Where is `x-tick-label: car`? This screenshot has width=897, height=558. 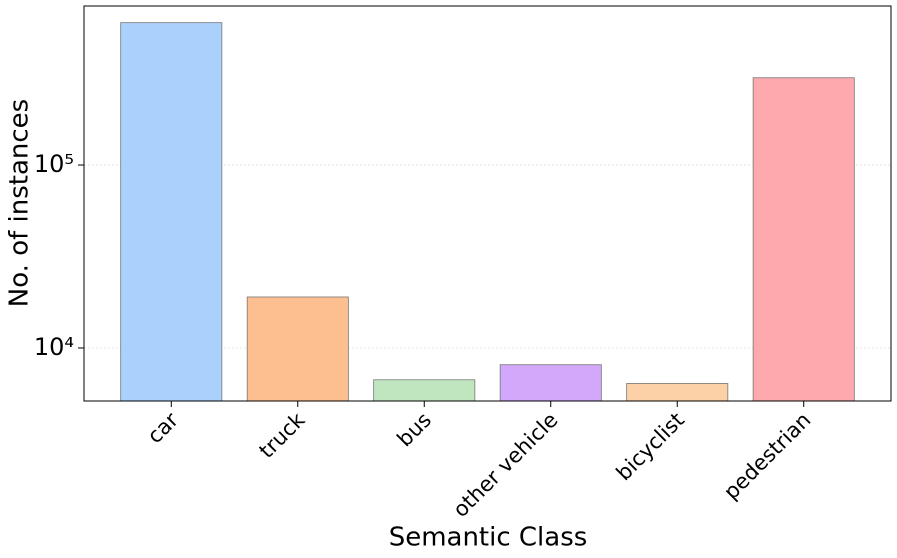 x-tick-label: car is located at coordinates (163, 428).